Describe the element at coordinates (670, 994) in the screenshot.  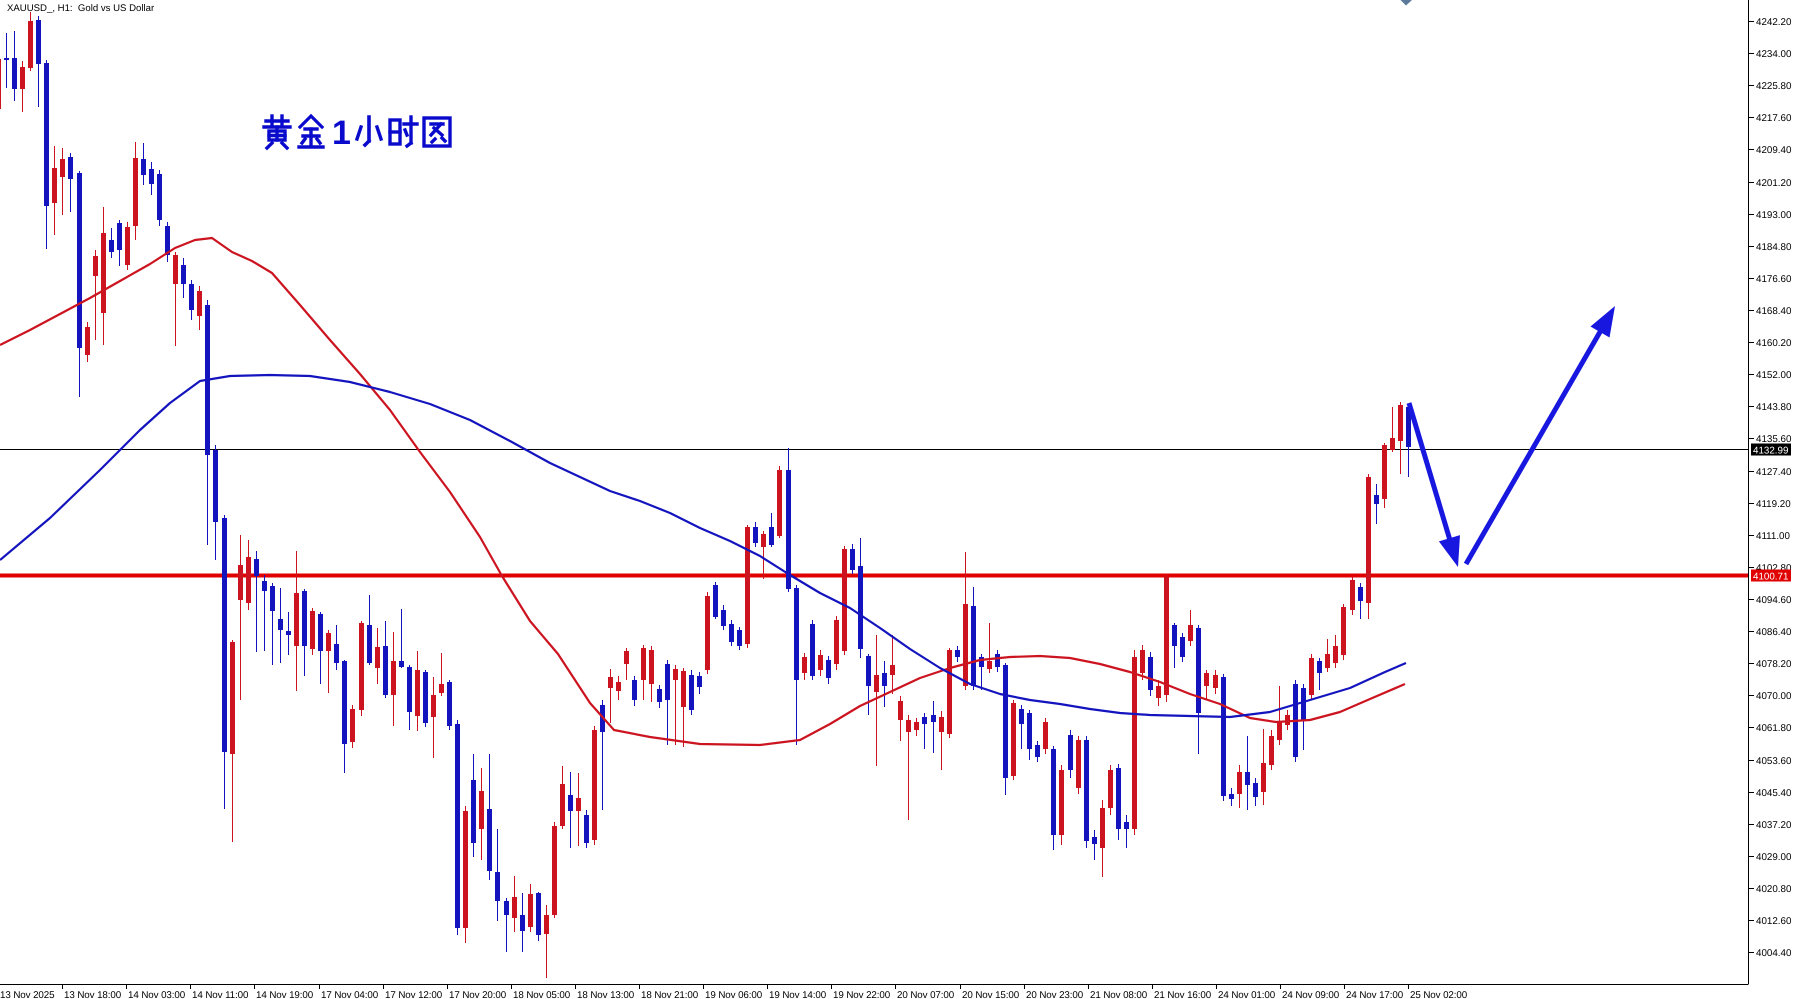
I see `svg-text: 18 Nov 21:00` at that location.